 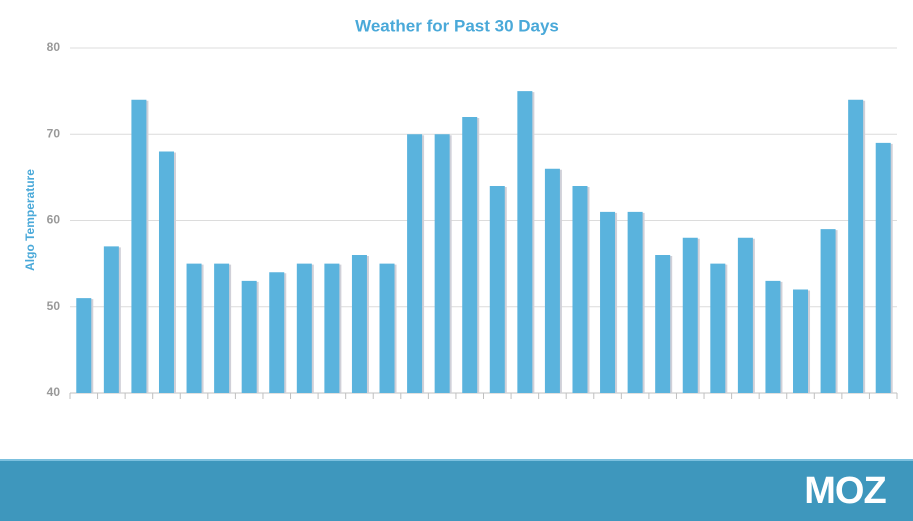 I want to click on chart-title: Weather for Past 30 Days, so click(x=457, y=25).